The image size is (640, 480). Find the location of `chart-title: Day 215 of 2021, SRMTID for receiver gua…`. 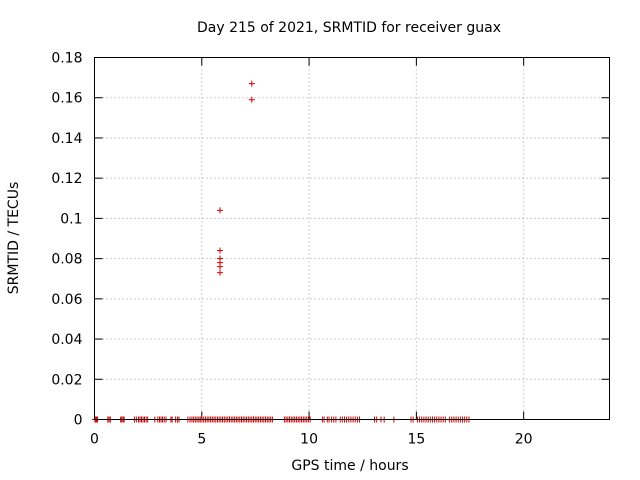

chart-title: Day 215 of 2021, SRMTID for receiver gua… is located at coordinates (349, 28).